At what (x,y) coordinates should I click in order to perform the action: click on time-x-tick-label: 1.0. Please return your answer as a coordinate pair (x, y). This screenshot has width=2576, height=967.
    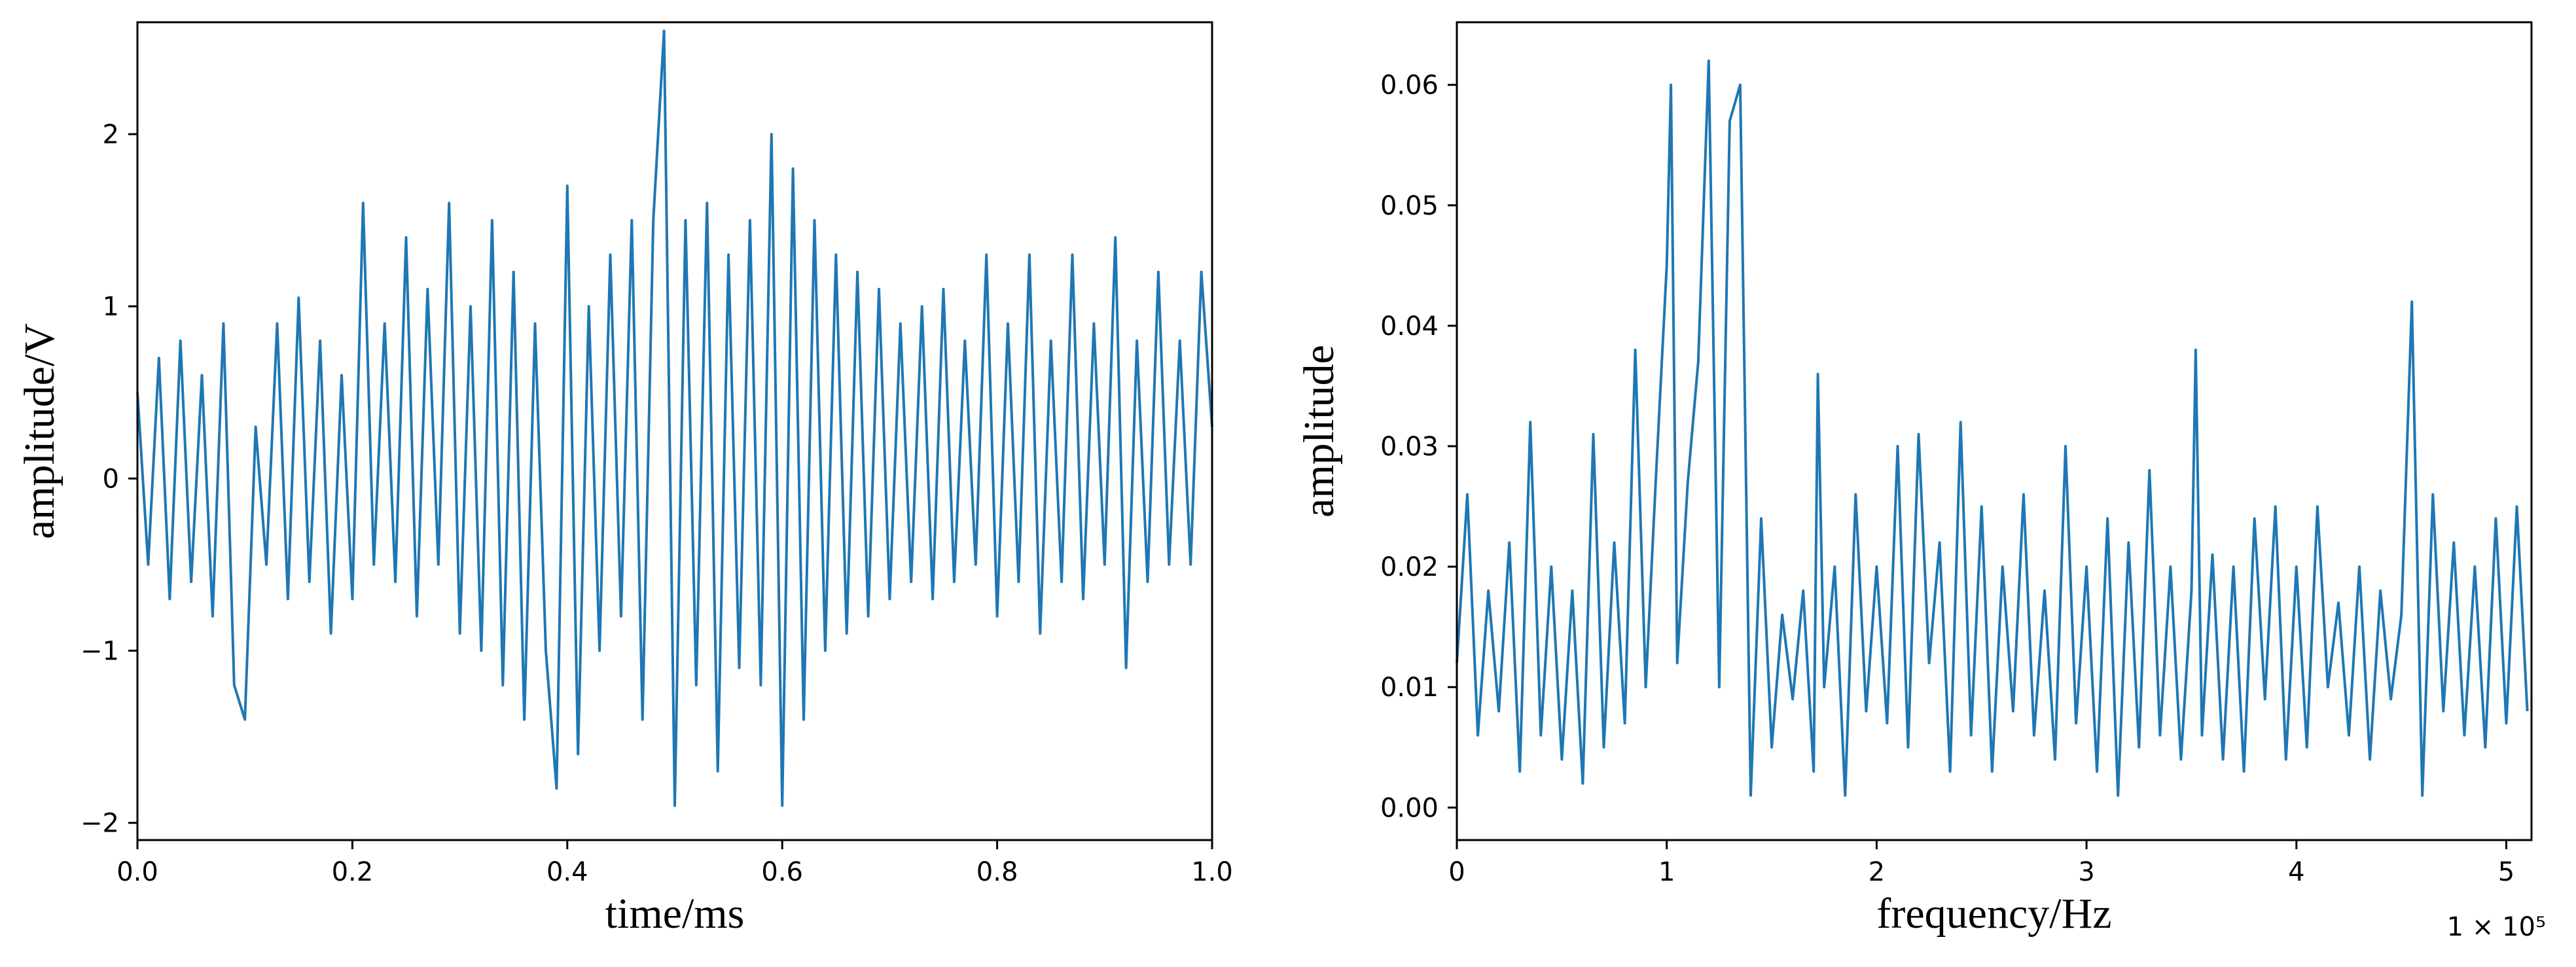
    Looking at the image, I should click on (1212, 872).